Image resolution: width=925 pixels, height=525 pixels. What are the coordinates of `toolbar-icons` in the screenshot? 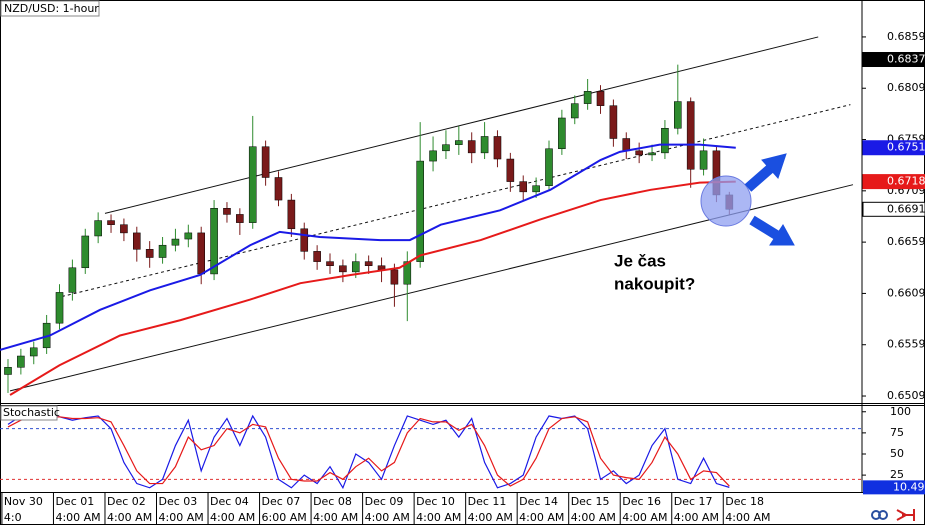 It's located at (893, 515).